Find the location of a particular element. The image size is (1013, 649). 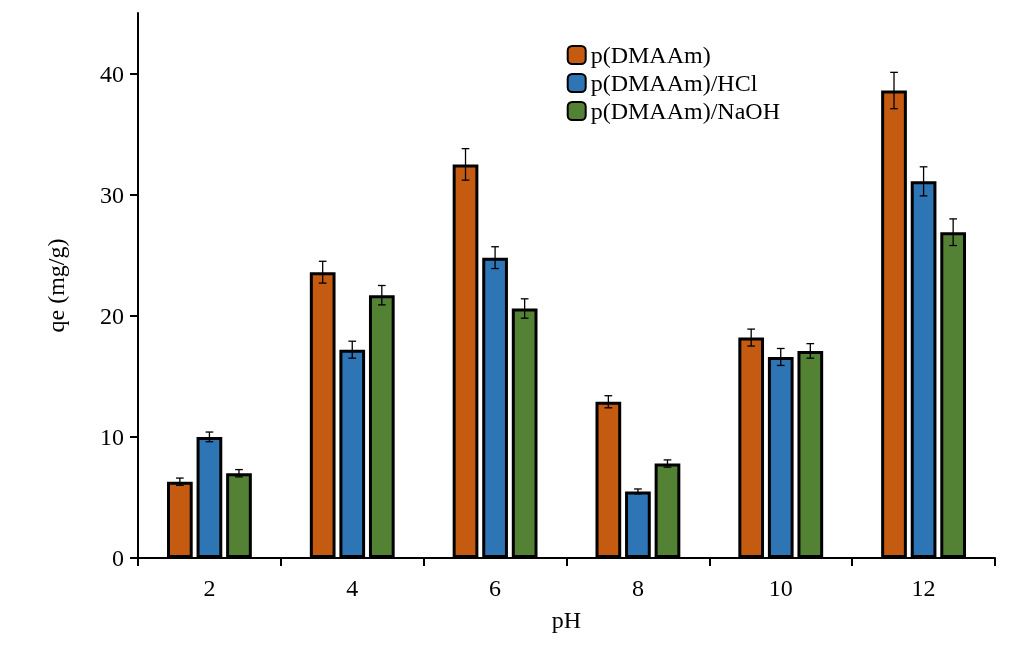

legend-label: p(DMAAm) is located at coordinates (650, 55).